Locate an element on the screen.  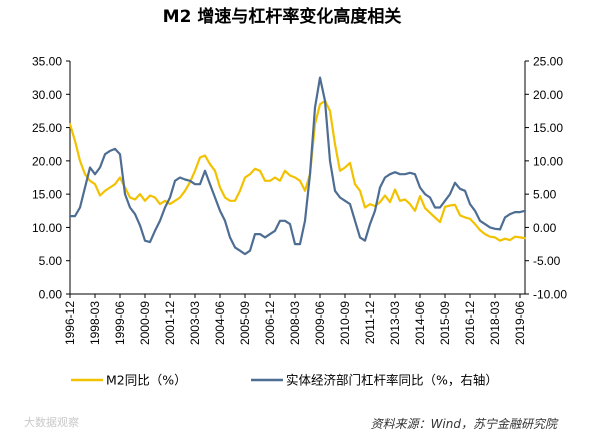
legend-label-m2: M2同比（%） is located at coordinates (146, 380).